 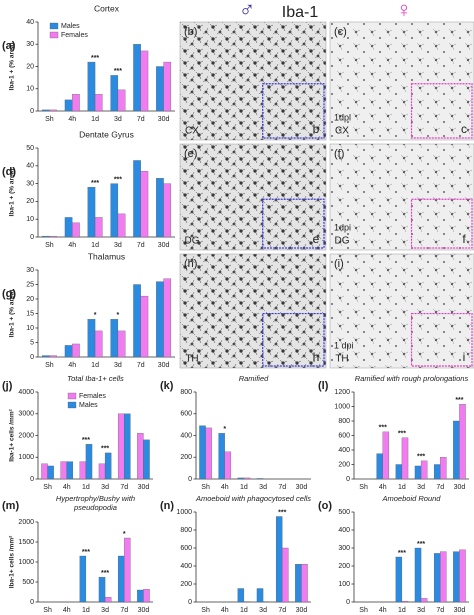 What do you see at coordinates (30, 22) in the screenshot?
I see `y-tick-label: 40` at bounding box center [30, 22].